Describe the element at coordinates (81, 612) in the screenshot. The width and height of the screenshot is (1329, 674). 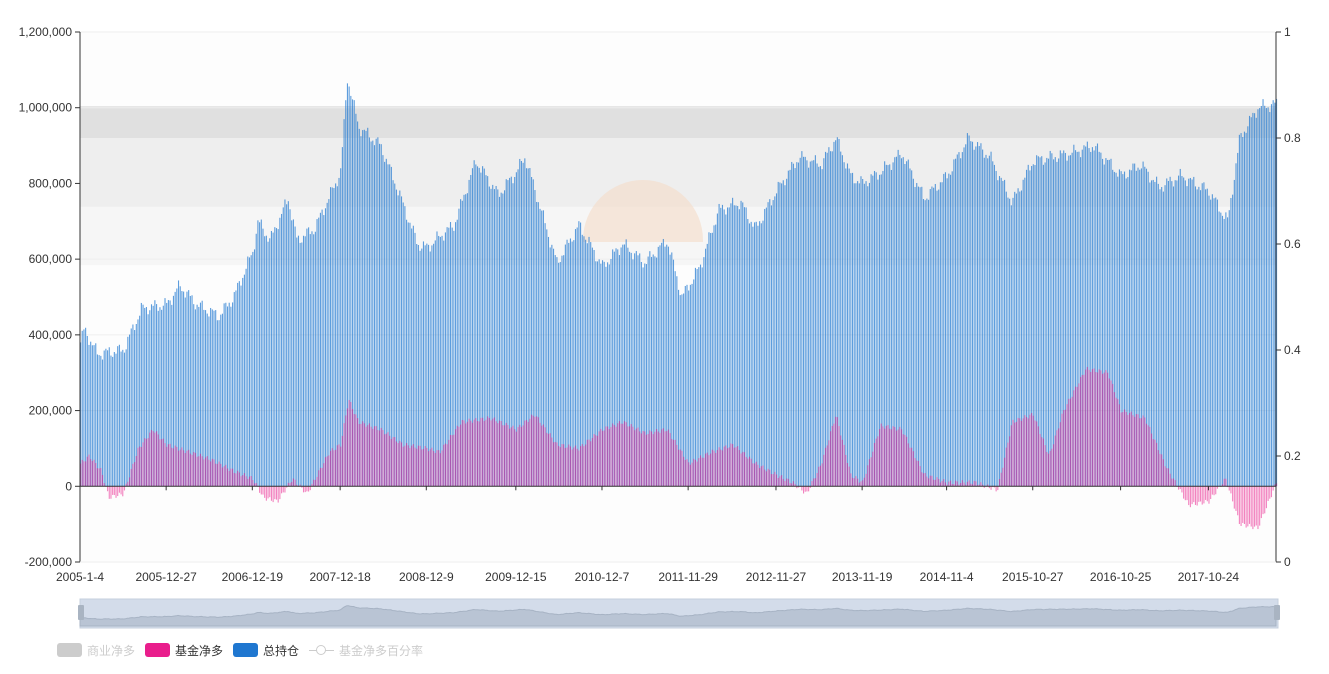
I see `zoom-handle-left` at that location.